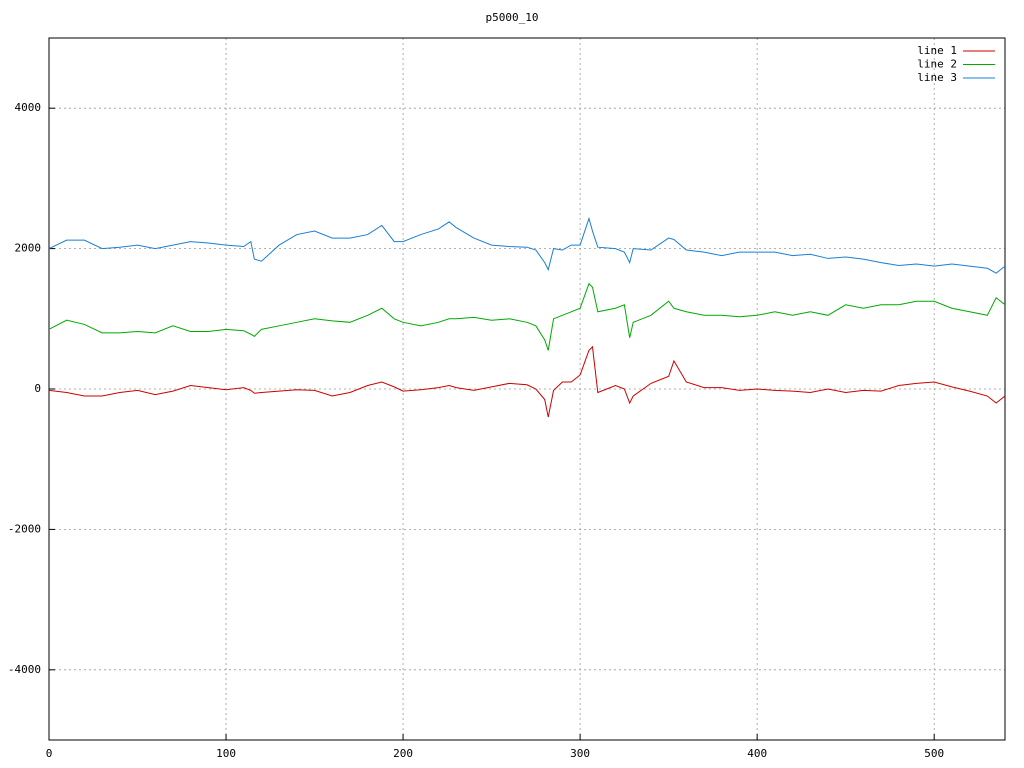  Describe the element at coordinates (37, 388) in the screenshot. I see `y-tick-label: 0` at that location.